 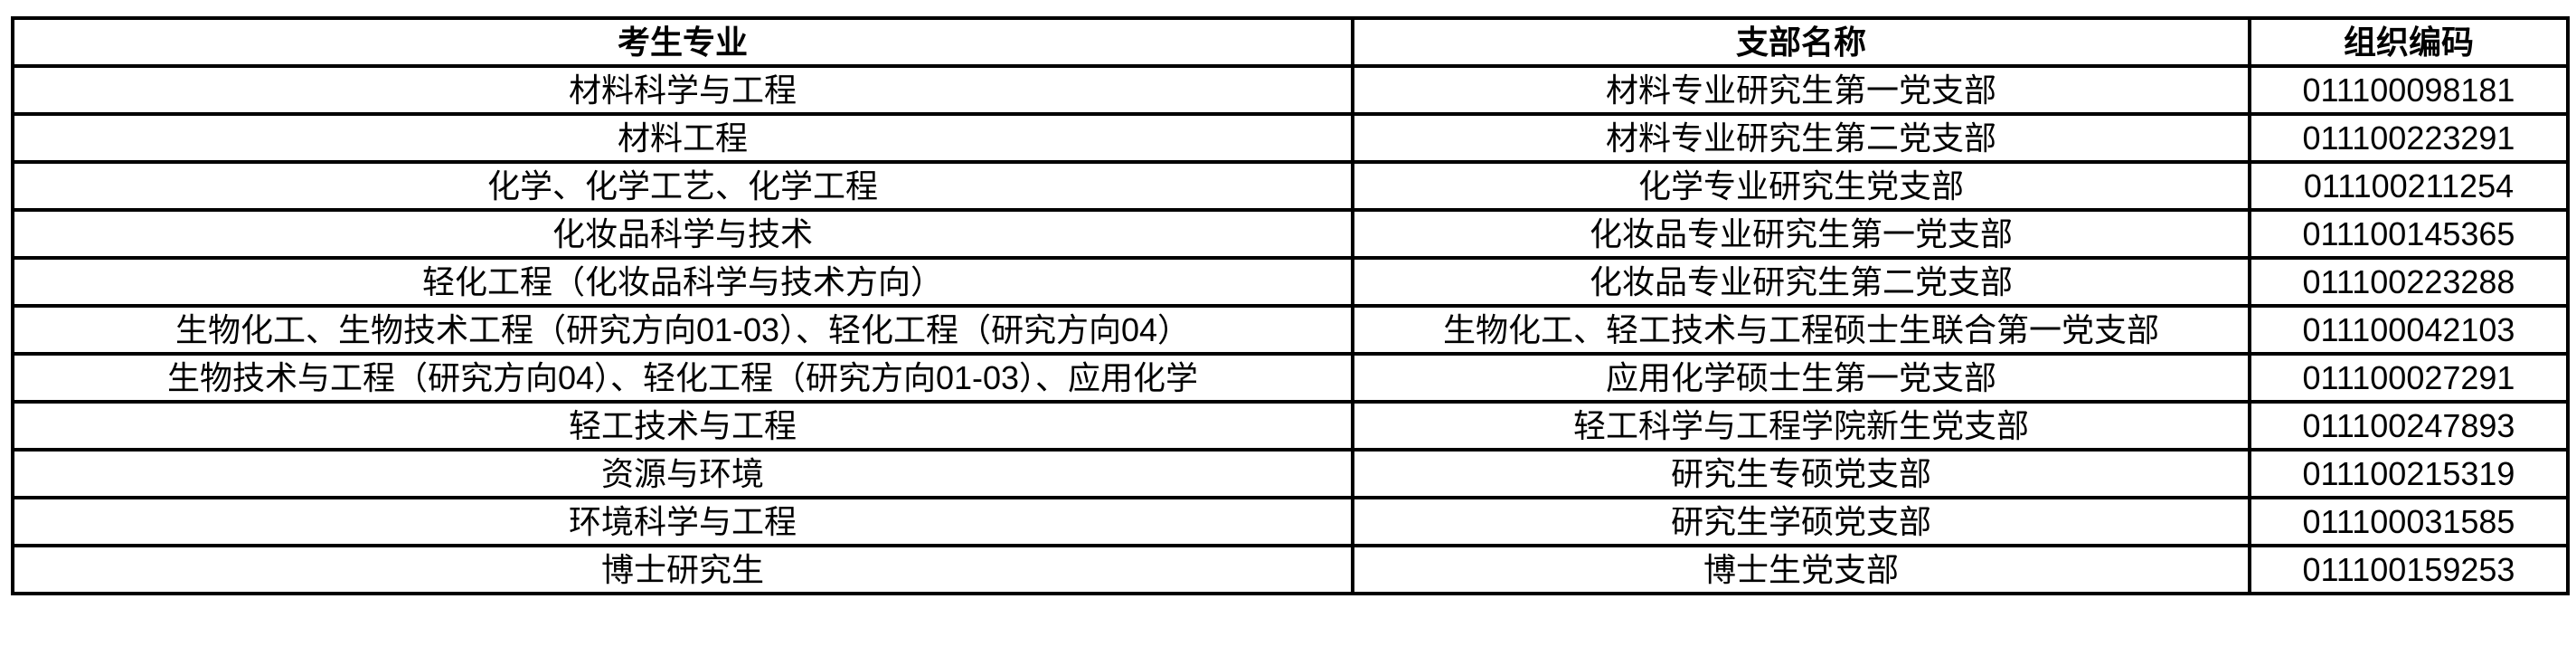 What do you see at coordinates (2409, 90) in the screenshot?
I see `cell-org-code: 011100098181` at bounding box center [2409, 90].